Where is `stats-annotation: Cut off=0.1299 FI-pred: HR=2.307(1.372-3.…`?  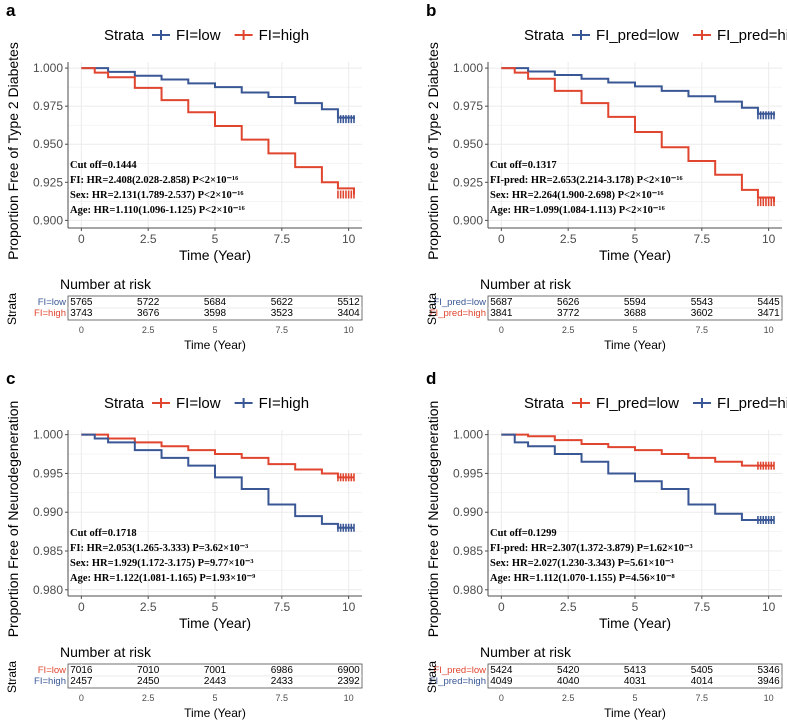
stats-annotation: Cut off=0.1299 FI-pred: HR=2.307(1.372-3.… is located at coordinates (591, 556).